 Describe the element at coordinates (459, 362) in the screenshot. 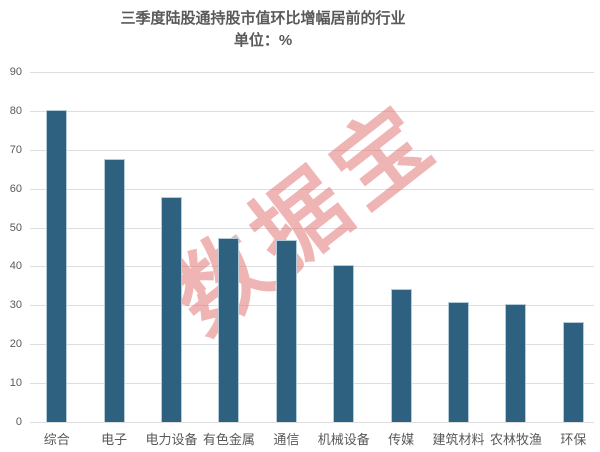

I see `bar-建筑材料` at that location.